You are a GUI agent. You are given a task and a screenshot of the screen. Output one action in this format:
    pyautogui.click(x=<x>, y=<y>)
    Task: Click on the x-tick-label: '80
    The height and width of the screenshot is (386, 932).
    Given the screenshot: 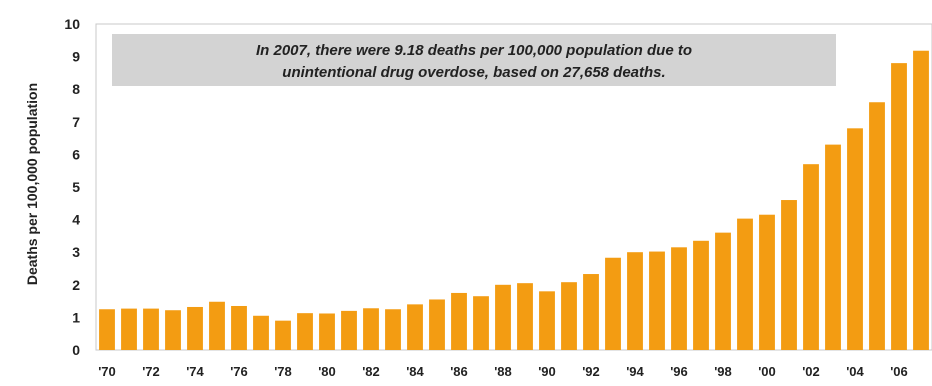 What is the action you would take?
    pyautogui.click(x=327, y=371)
    